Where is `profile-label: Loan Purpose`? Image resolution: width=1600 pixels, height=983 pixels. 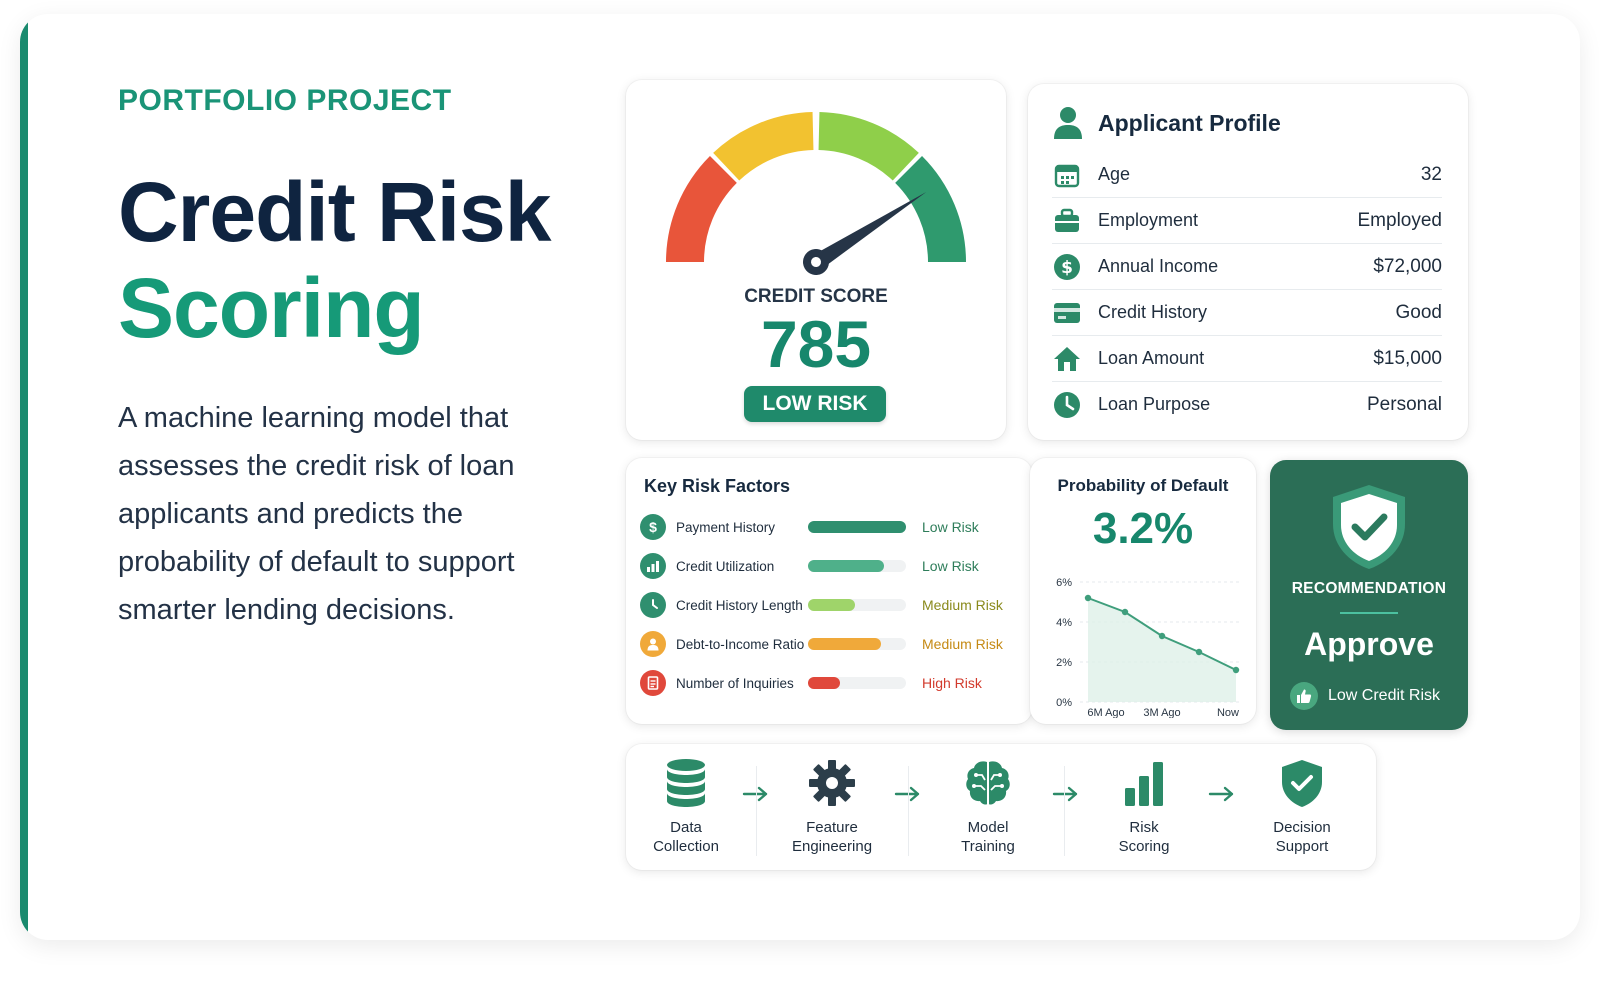 profile-label: Loan Purpose is located at coordinates (1154, 404).